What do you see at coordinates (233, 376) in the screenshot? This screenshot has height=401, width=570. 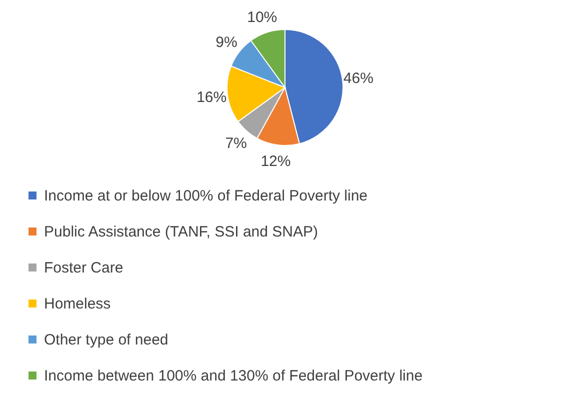 I see `legend-label: Income between 100% and 130% of Federal Poverty line` at bounding box center [233, 376].